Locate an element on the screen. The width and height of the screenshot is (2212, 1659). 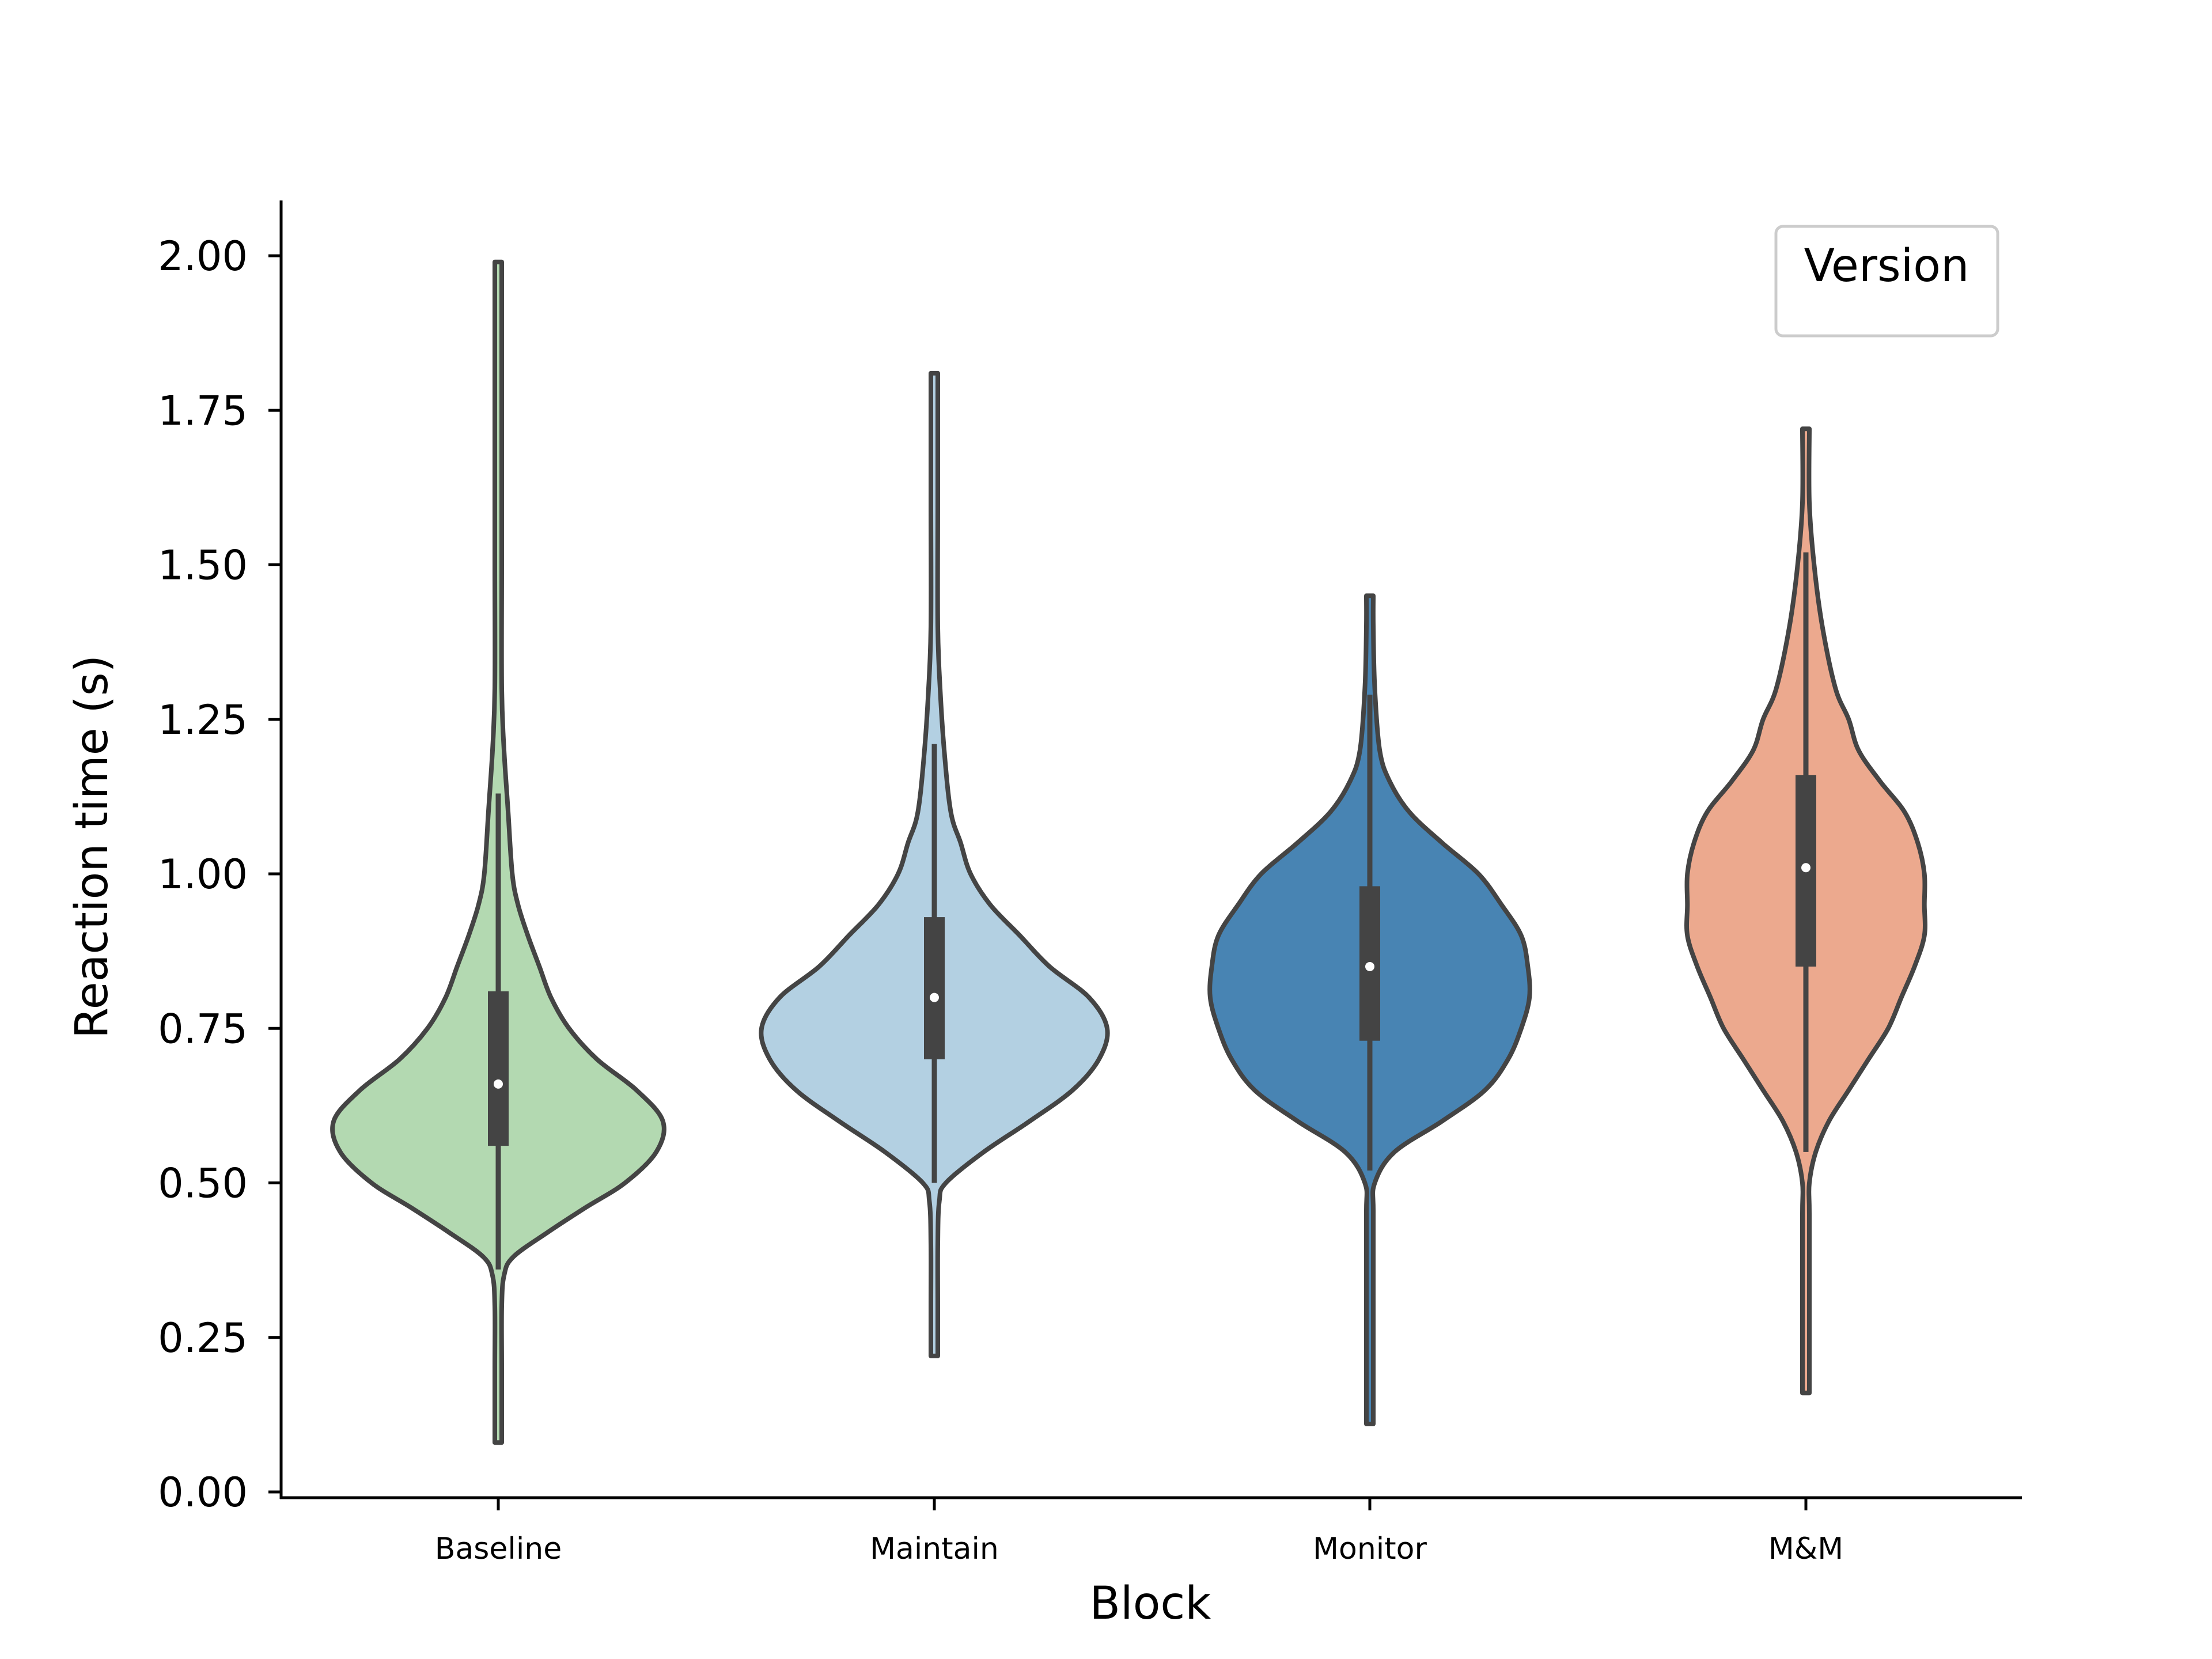
legend-box is located at coordinates (1886, 281).